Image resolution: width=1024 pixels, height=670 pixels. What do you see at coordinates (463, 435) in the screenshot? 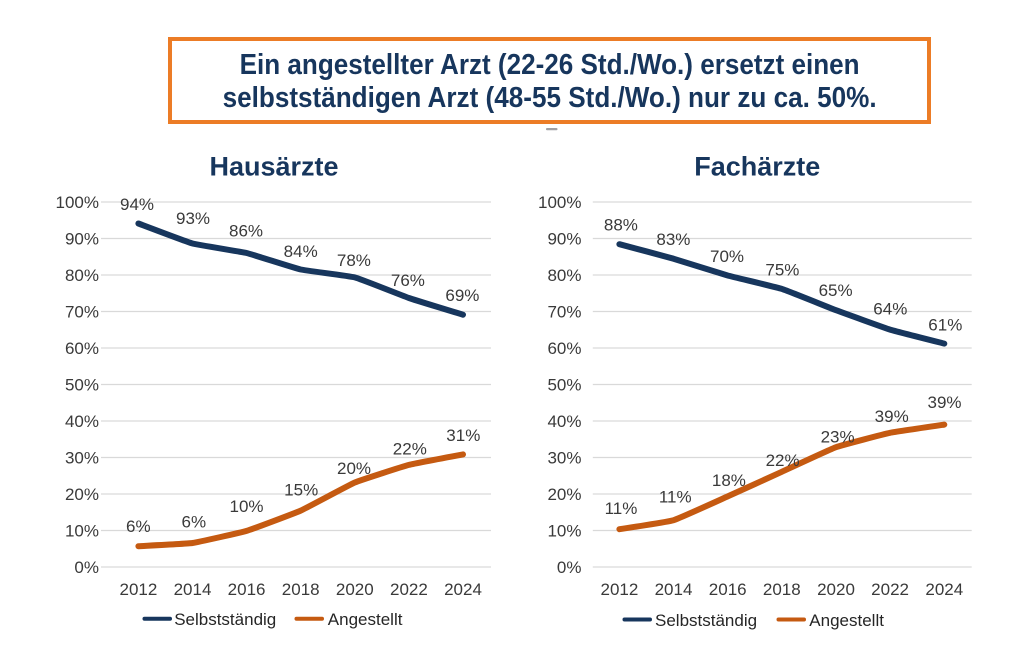
I see `svg-text: 31%` at bounding box center [463, 435].